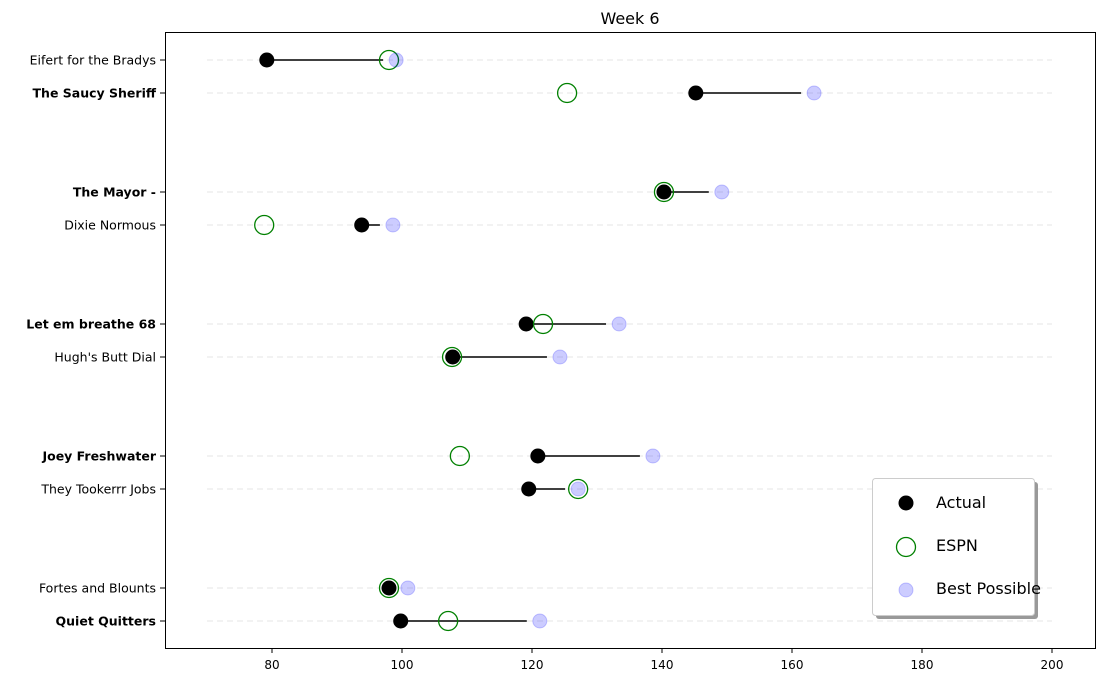 This screenshot has width=1104, height=686. I want to click on x-tick-label: 140, so click(662, 665).